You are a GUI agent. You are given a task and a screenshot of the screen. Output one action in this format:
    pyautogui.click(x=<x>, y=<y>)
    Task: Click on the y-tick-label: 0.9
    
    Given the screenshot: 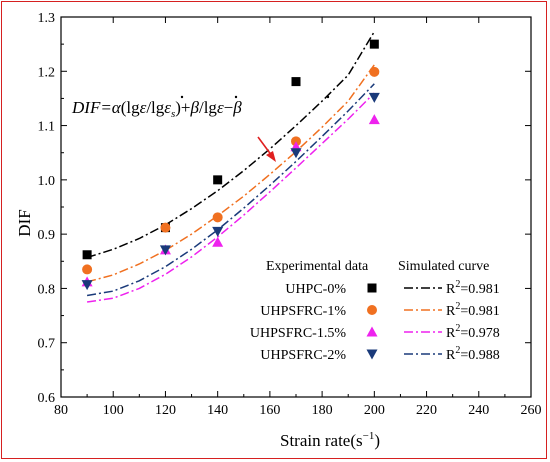 What is the action you would take?
    pyautogui.click(x=47, y=235)
    